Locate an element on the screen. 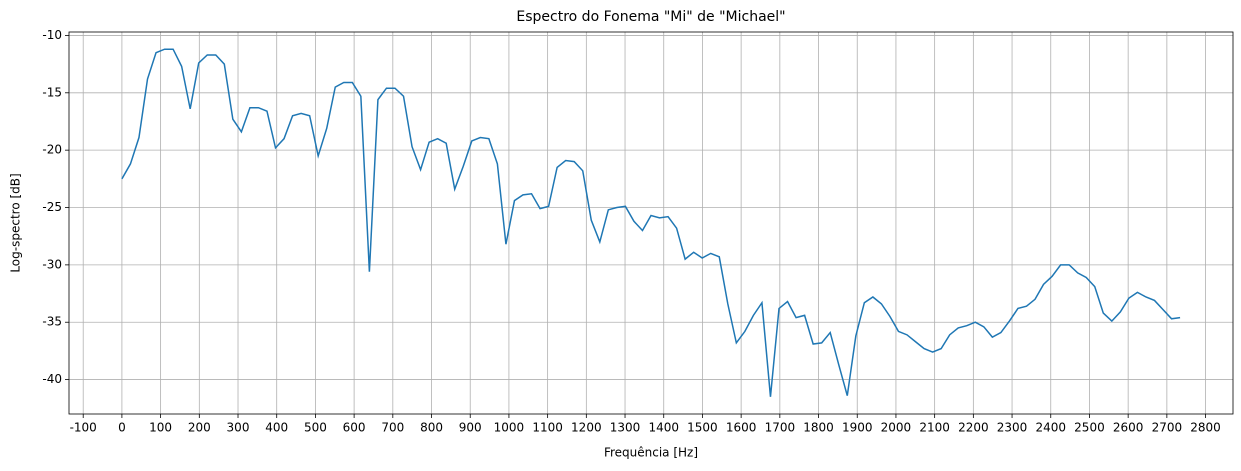 The image size is (1241, 471). x-tick-label: 2800 is located at coordinates (1205, 428).